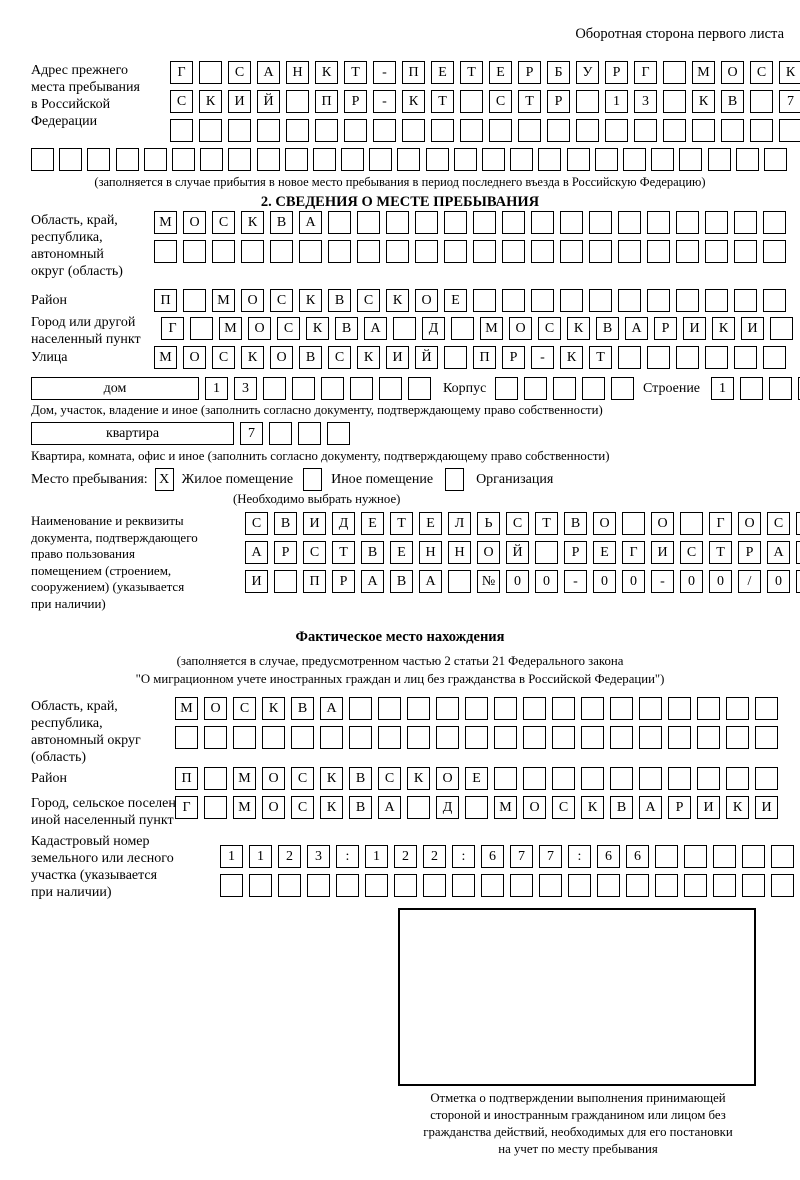  Describe the element at coordinates (587, 72) in the screenshot. I see `form-cell: У` at that location.